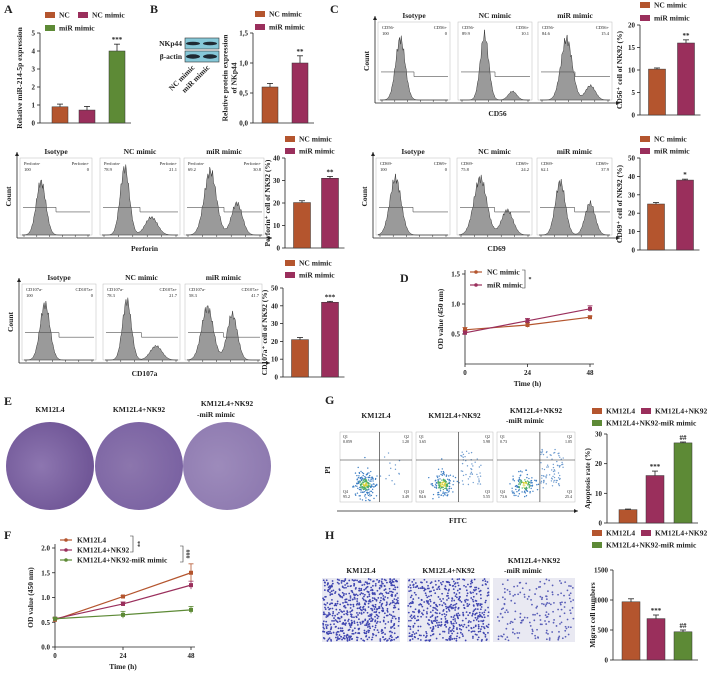 The height and width of the screenshot is (675, 714). Describe the element at coordinates (117, 40) in the screenshot. I see `significance-label: ***` at that location.